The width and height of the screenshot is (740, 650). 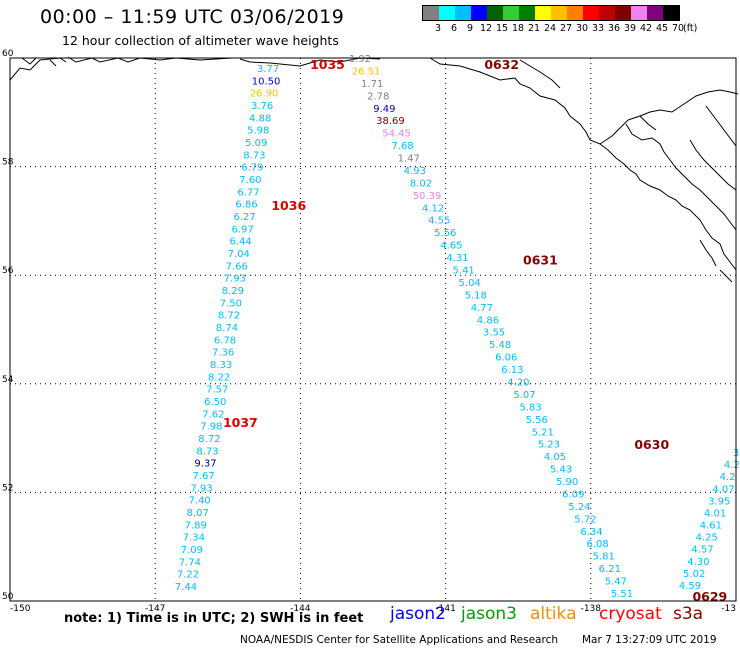 What do you see at coordinates (433, 208) in the screenshot?
I see `wave-height-value: 4.12` at bounding box center [433, 208].